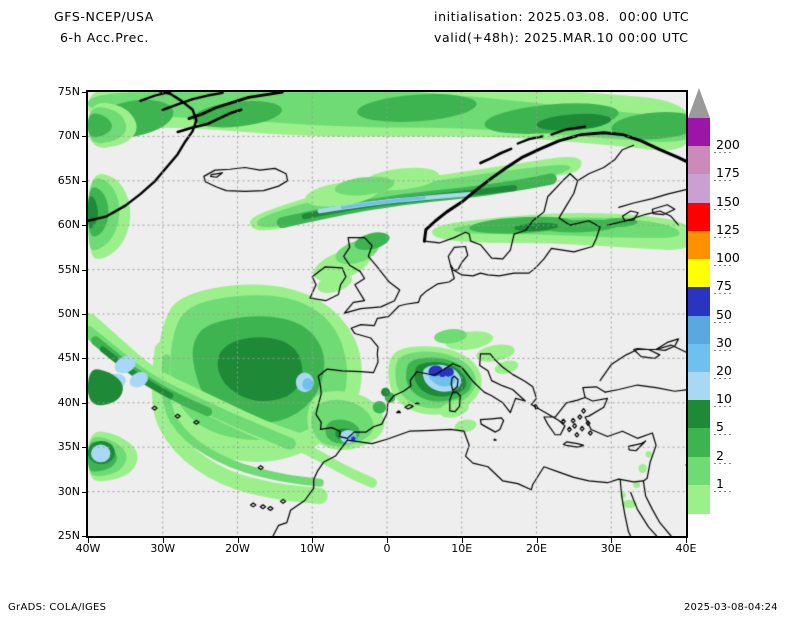 The height and width of the screenshot is (618, 800). What do you see at coordinates (724, 370) in the screenshot?
I see `colorbar-tick-label: 20` at bounding box center [724, 370].